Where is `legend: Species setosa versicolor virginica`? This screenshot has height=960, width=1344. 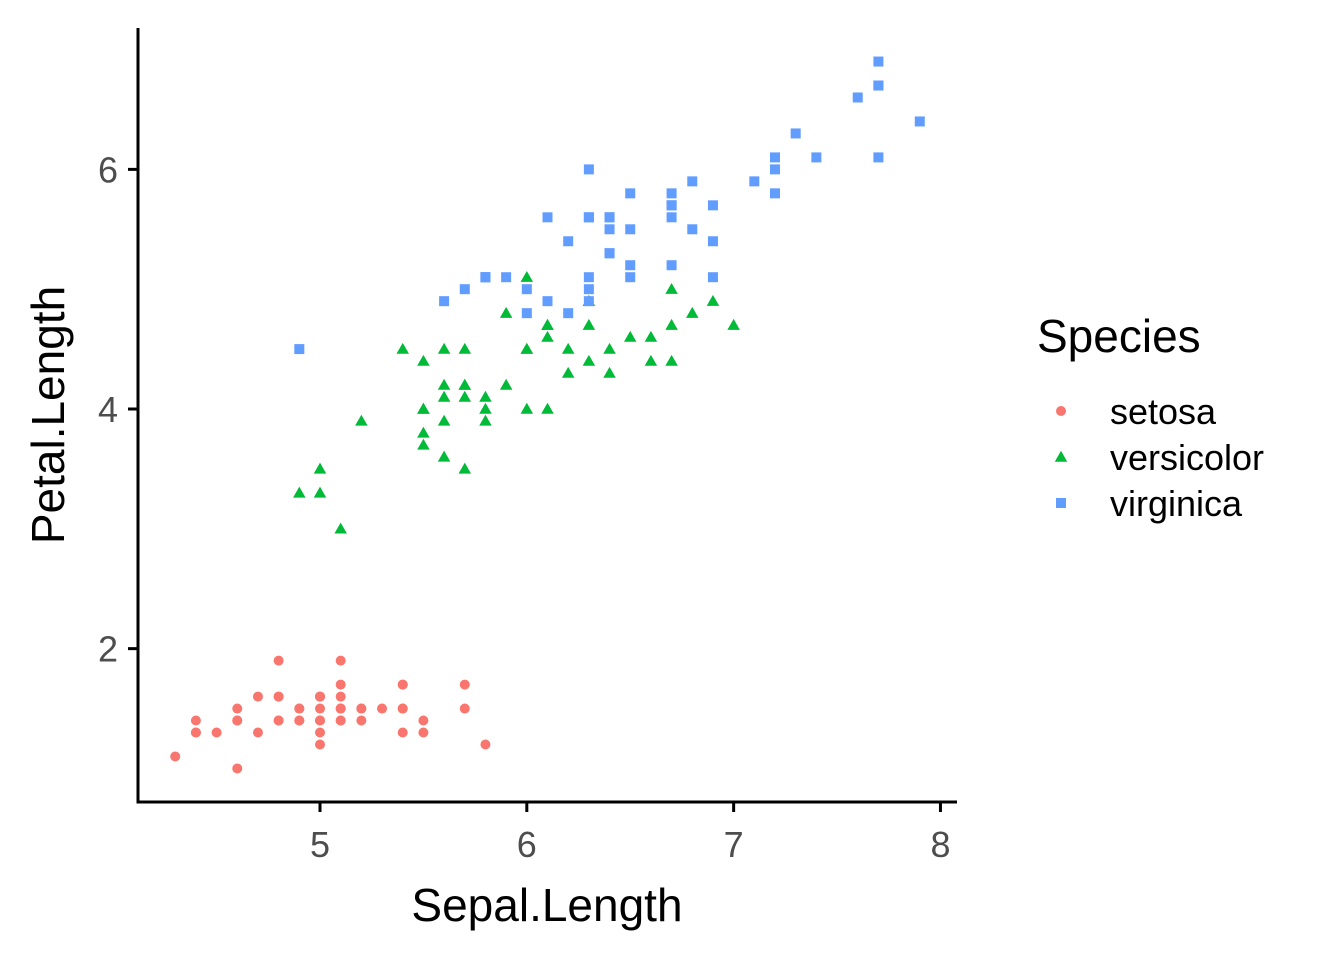
legend: Species setosa versicolor virginica is located at coordinates (1150, 417).